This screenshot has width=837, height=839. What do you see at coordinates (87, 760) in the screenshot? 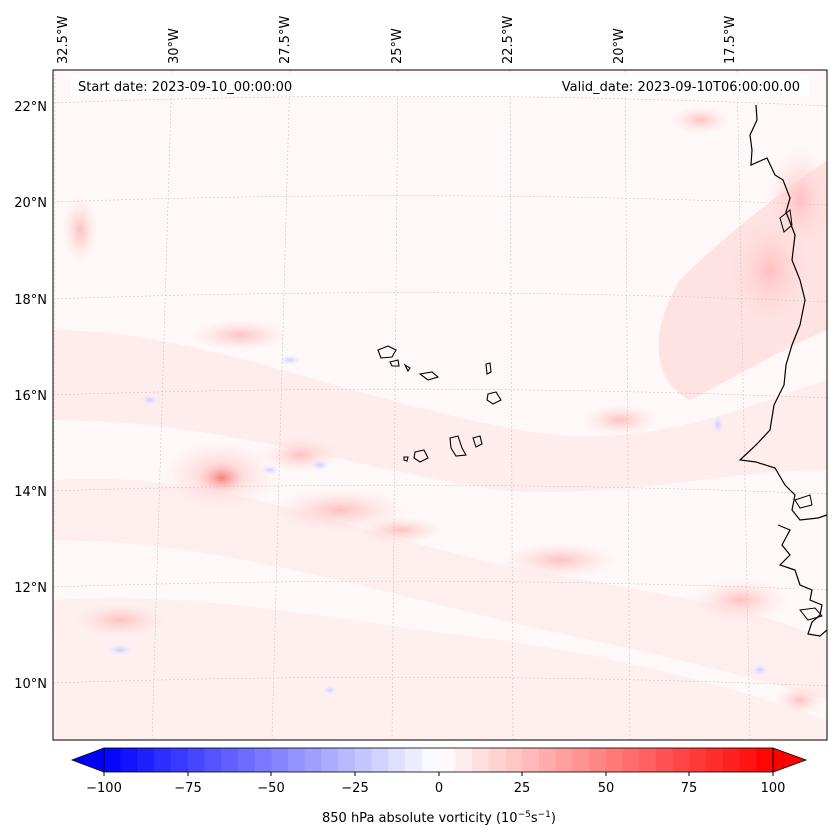
I see `colorbar-min-arrow` at bounding box center [87, 760].